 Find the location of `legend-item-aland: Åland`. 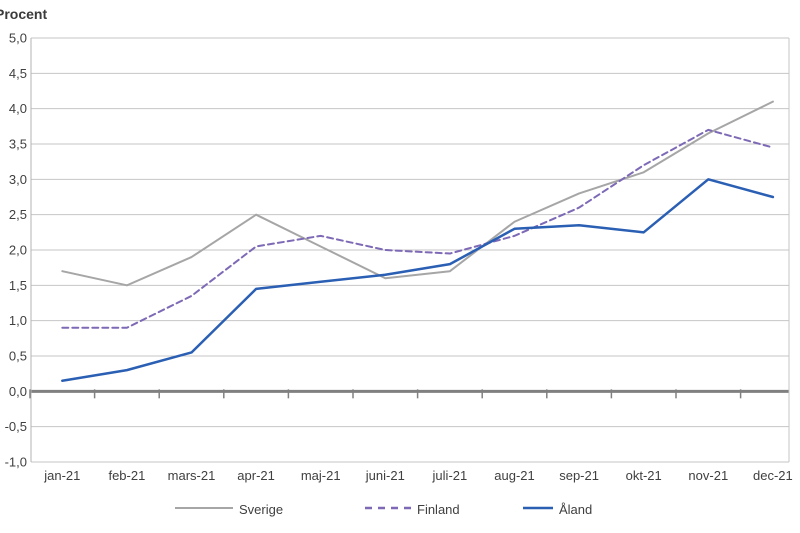

legend-item-aland: Åland is located at coordinates (557, 509).